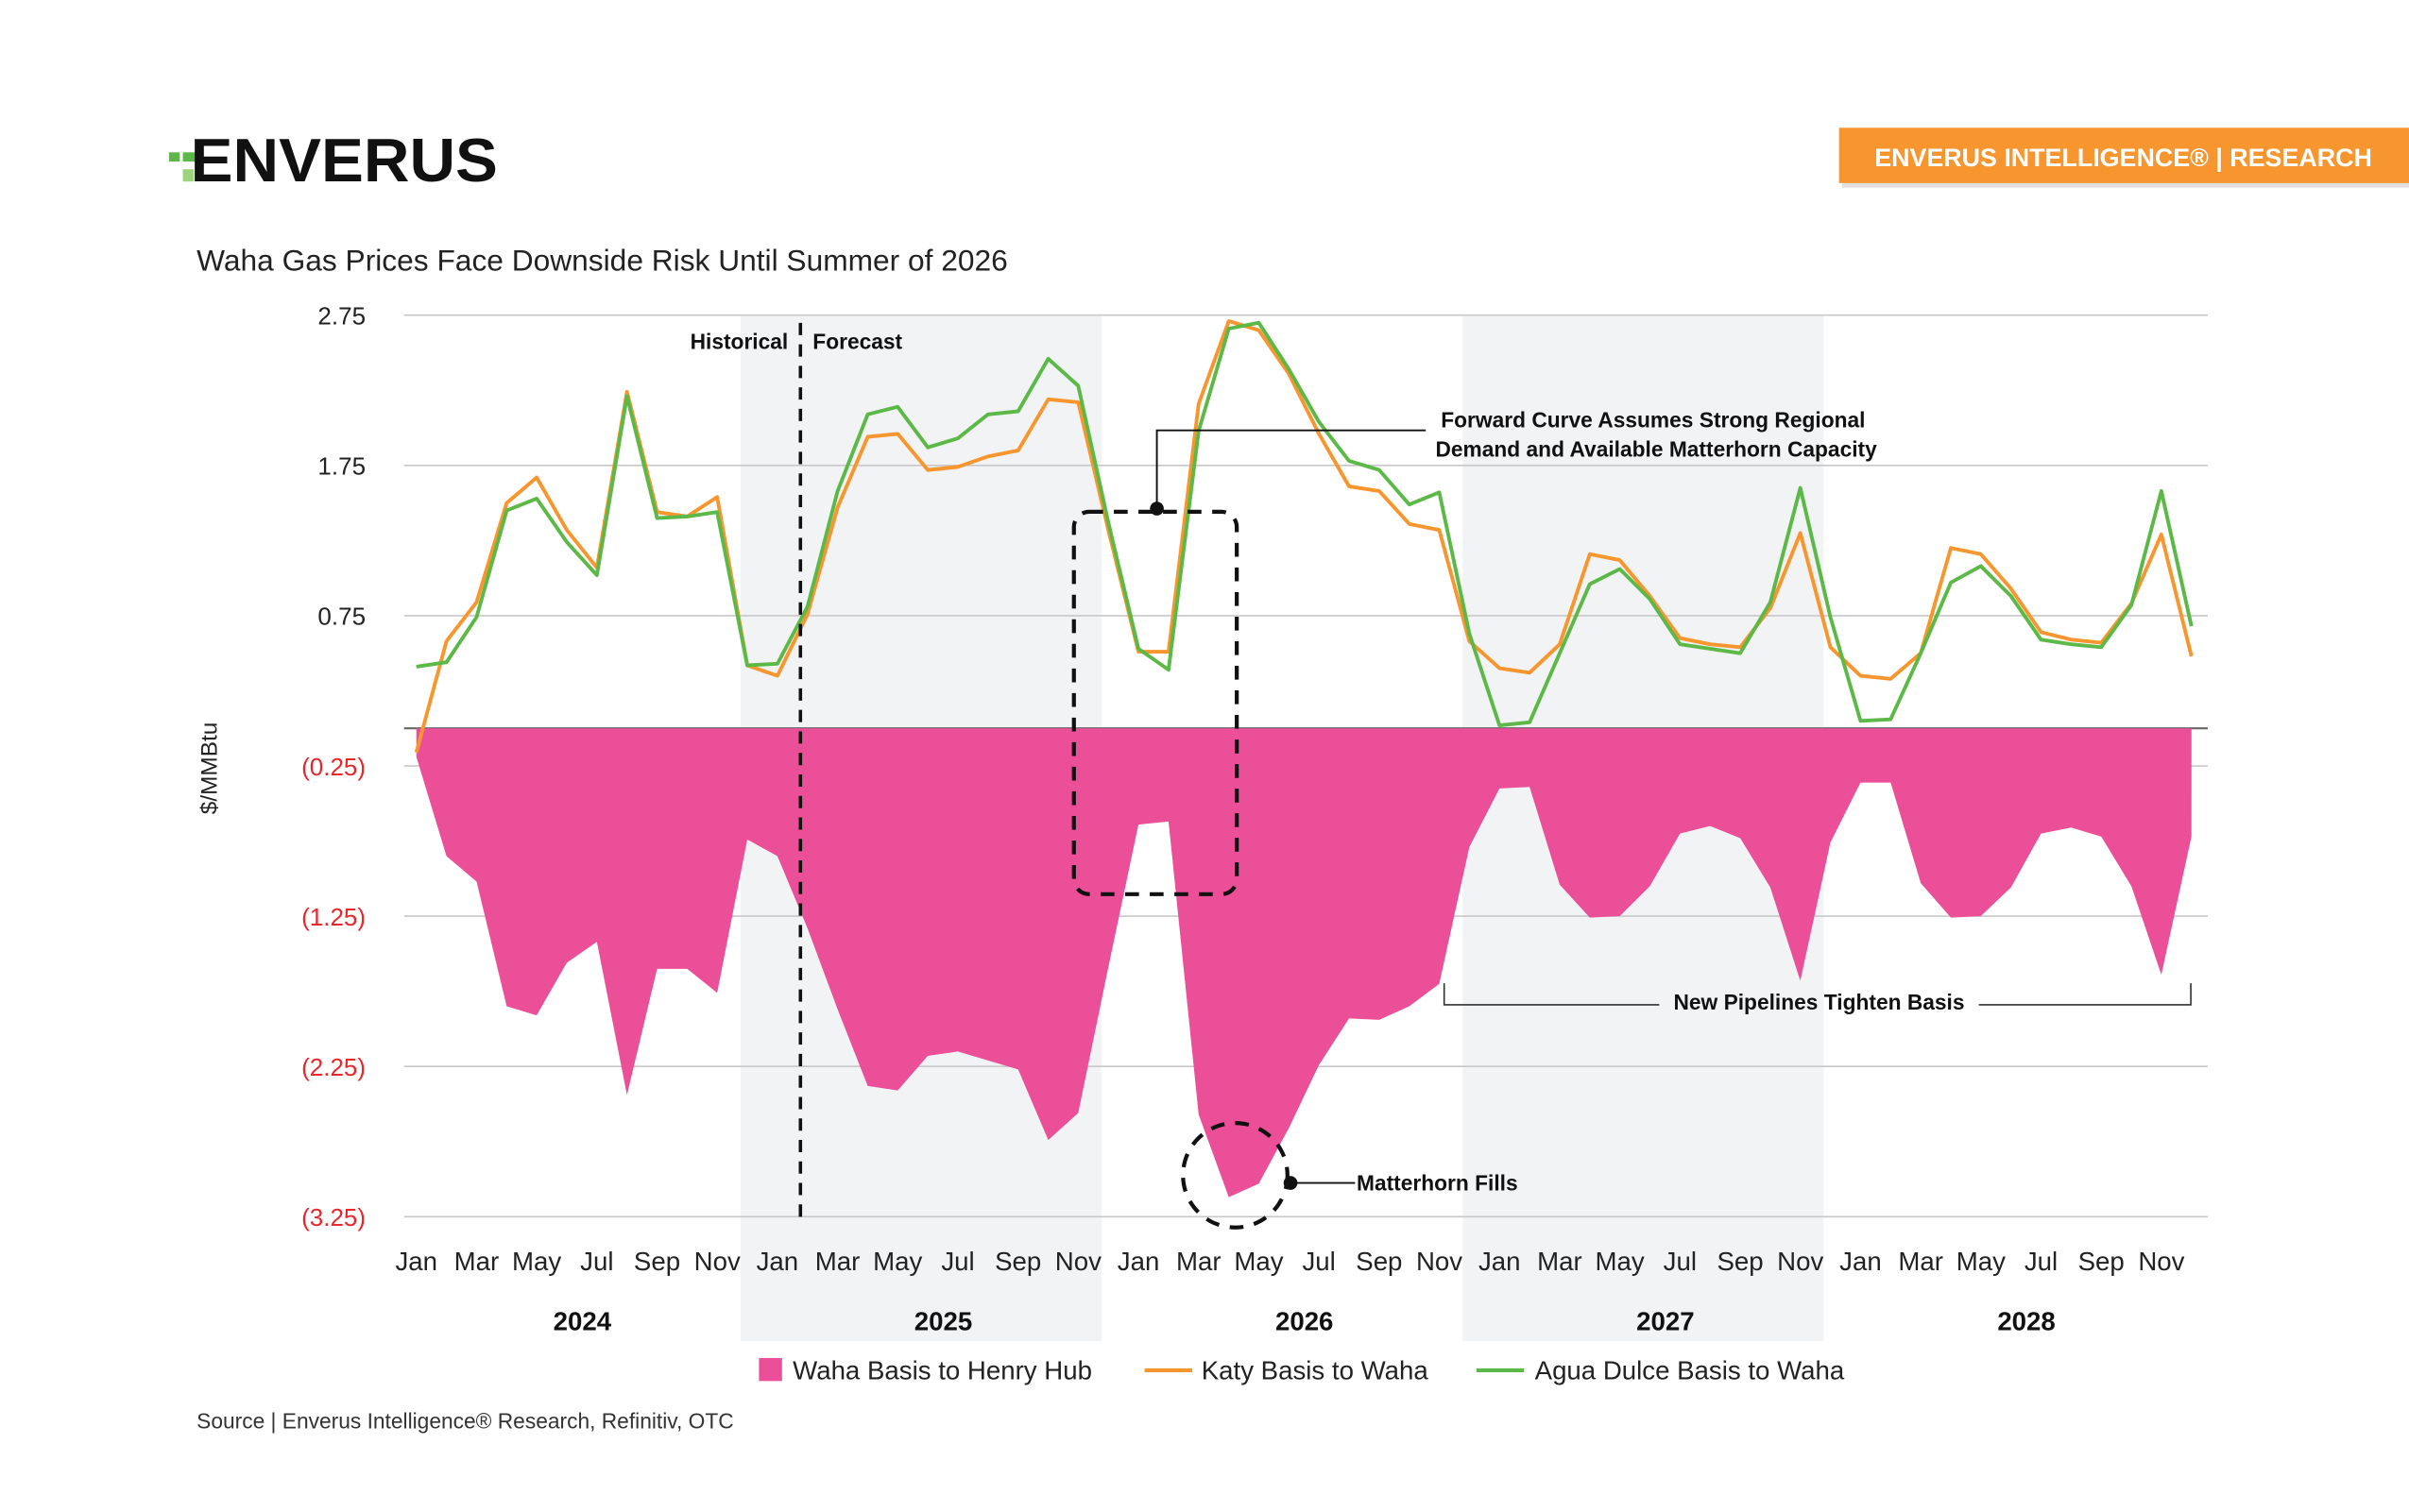 The width and height of the screenshot is (2409, 1512). What do you see at coordinates (2085, 995) in the screenshot?
I see `pipelines-bracket-right` at bounding box center [2085, 995].